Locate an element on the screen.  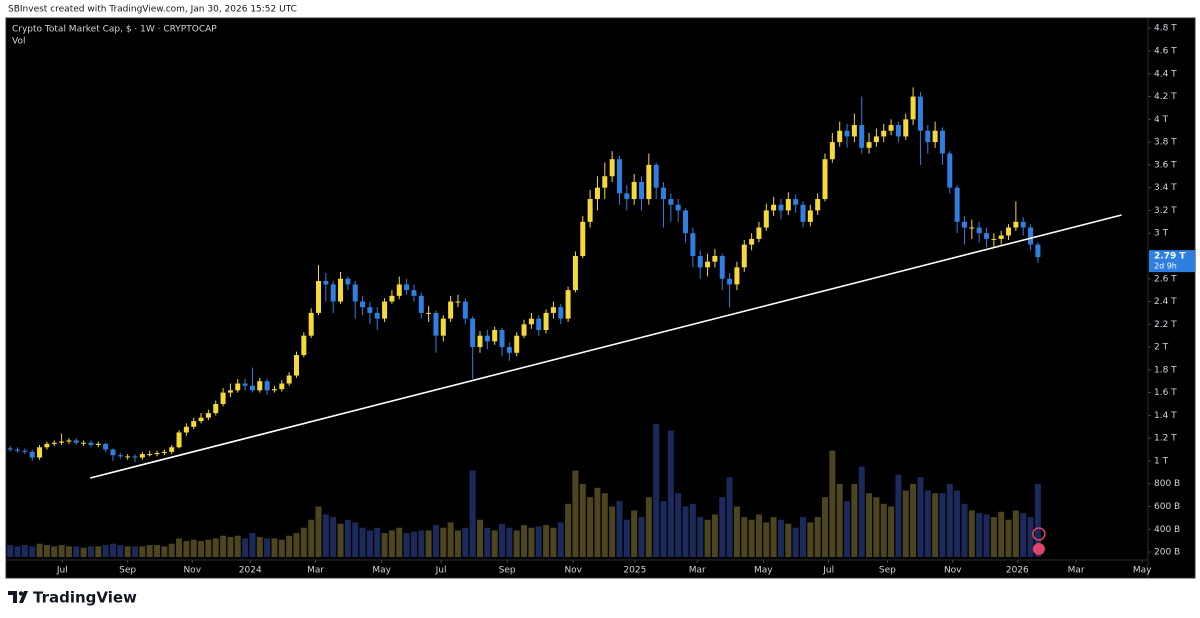
y-tick-label: 200 B is located at coordinates (1167, 553).